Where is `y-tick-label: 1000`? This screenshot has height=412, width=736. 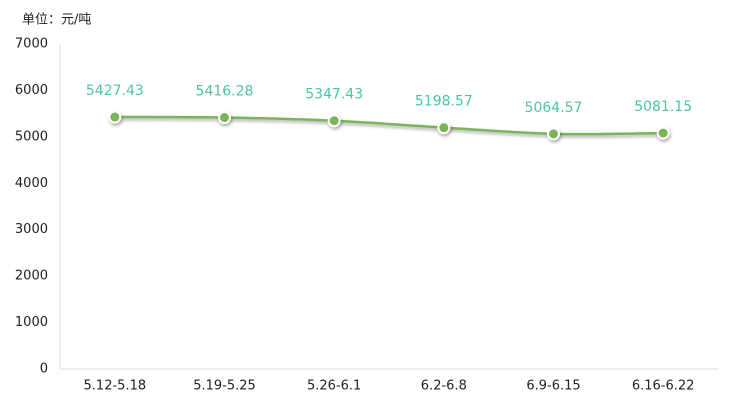
y-tick-label: 1000 is located at coordinates (31, 322).